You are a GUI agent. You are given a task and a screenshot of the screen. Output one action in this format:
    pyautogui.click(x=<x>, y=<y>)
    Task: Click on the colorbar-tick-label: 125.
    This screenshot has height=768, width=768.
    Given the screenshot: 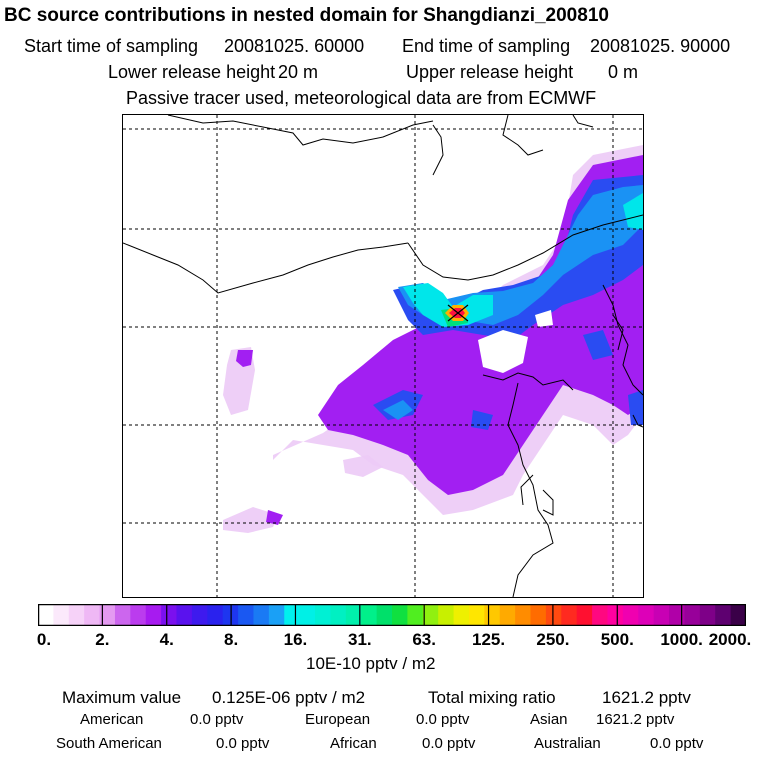 What is the action you would take?
    pyautogui.click(x=488, y=639)
    